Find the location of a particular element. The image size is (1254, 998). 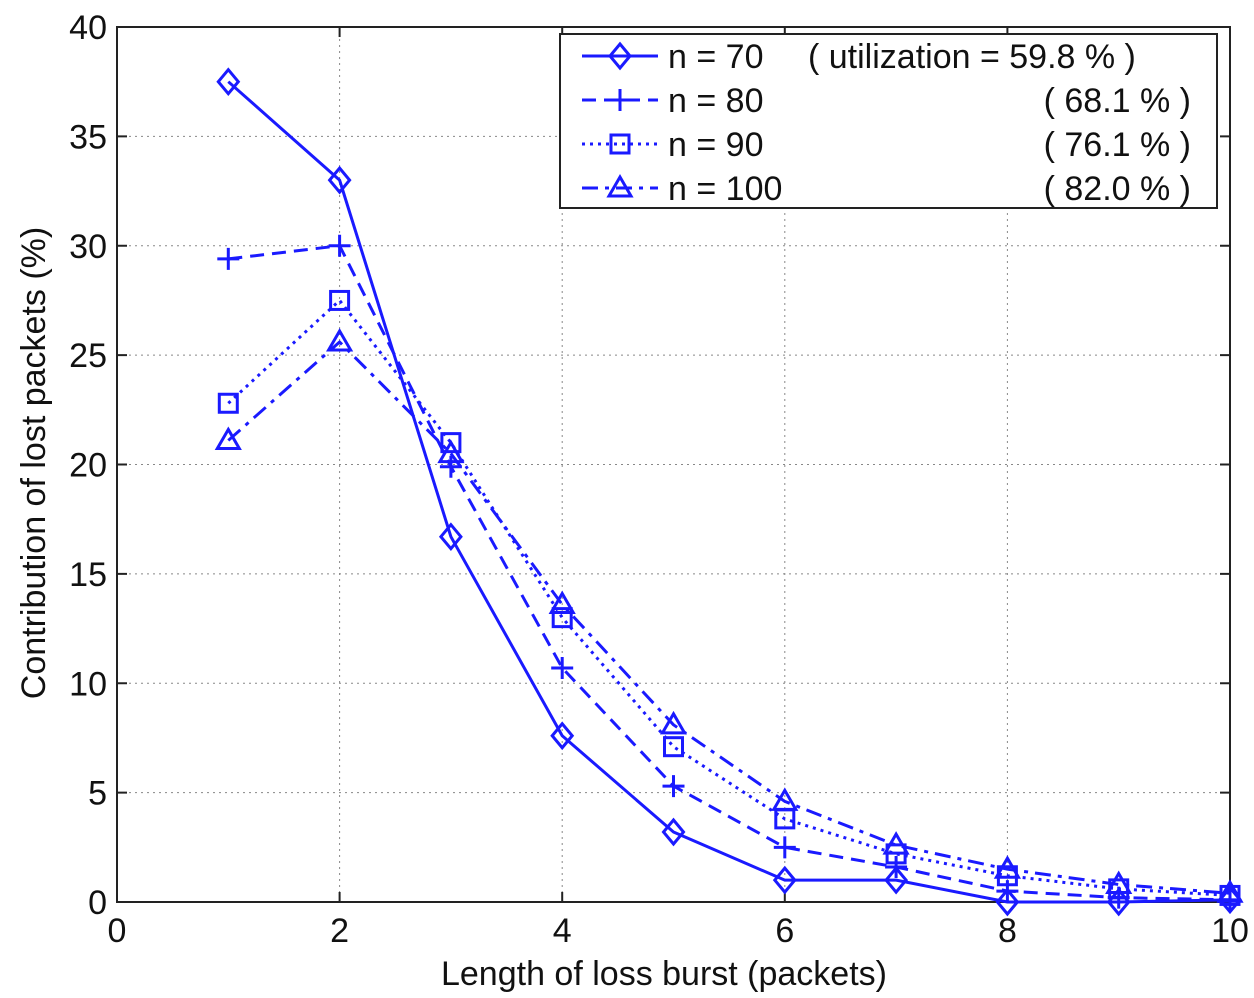

legend-label-4: n = 100 is located at coordinates (725, 189).